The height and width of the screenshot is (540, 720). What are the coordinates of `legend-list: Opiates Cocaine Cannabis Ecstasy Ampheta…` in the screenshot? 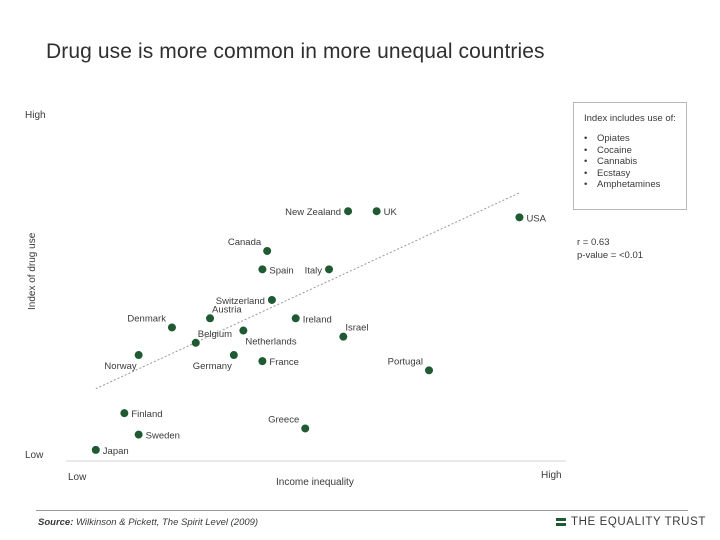 It's located at (631, 162).